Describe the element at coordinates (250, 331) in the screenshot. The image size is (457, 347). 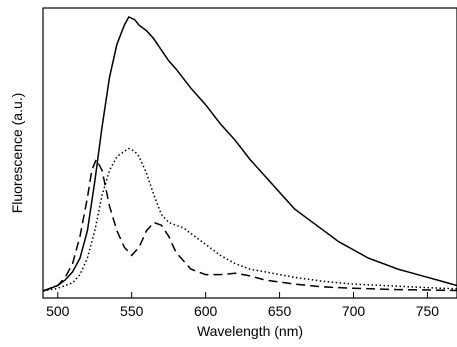
I see `x-axis-title: Wavelength (nm)` at that location.